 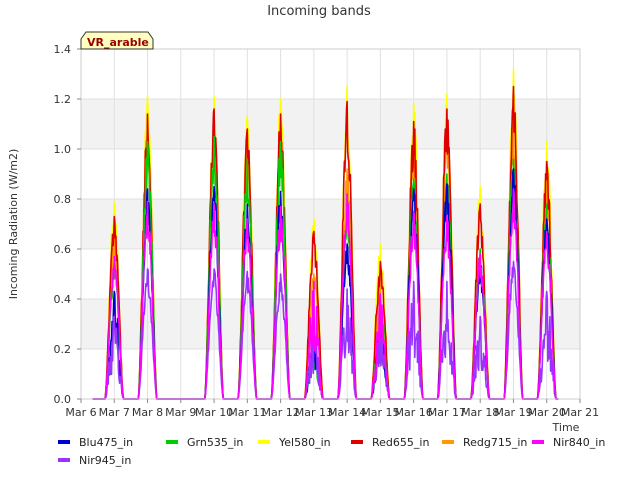 I want to click on y-tick-label: 0.8, so click(x=63, y=199).